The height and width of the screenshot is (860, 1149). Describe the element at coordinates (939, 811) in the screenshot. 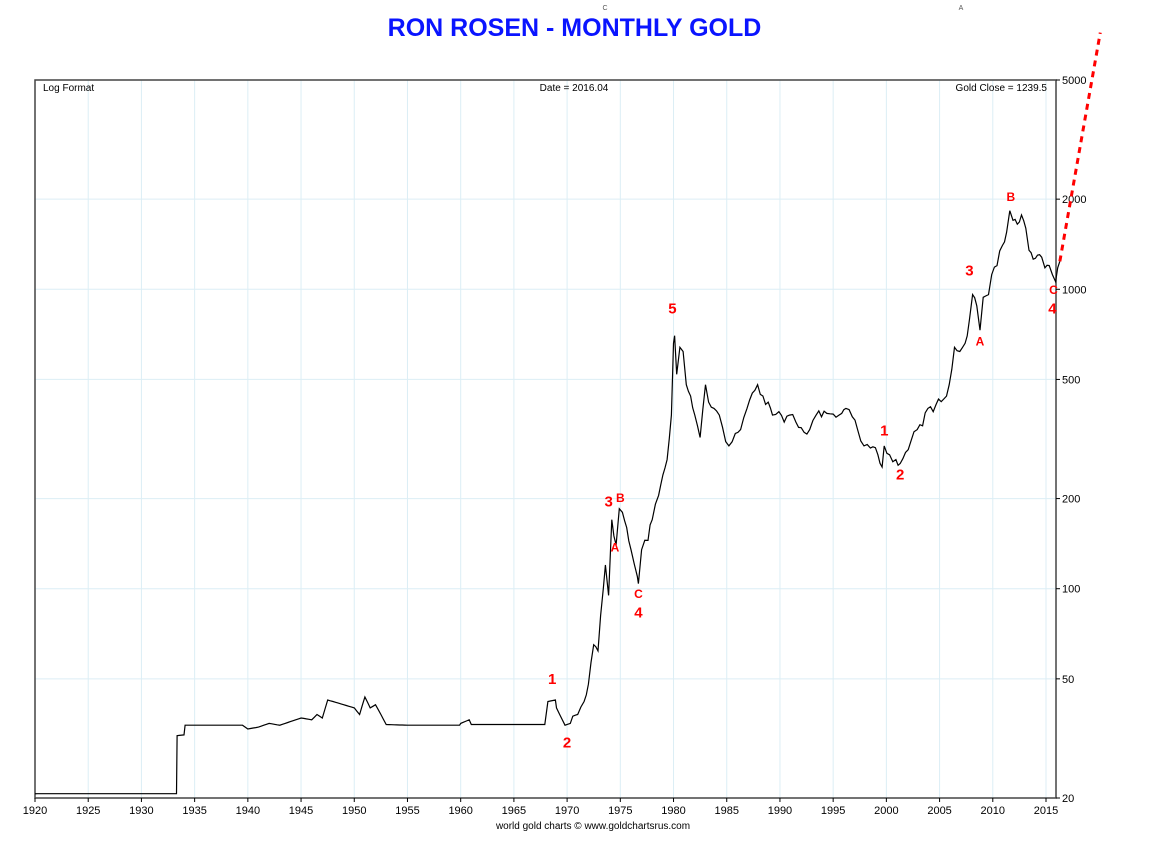

I see `x-tick-label: 2005` at that location.